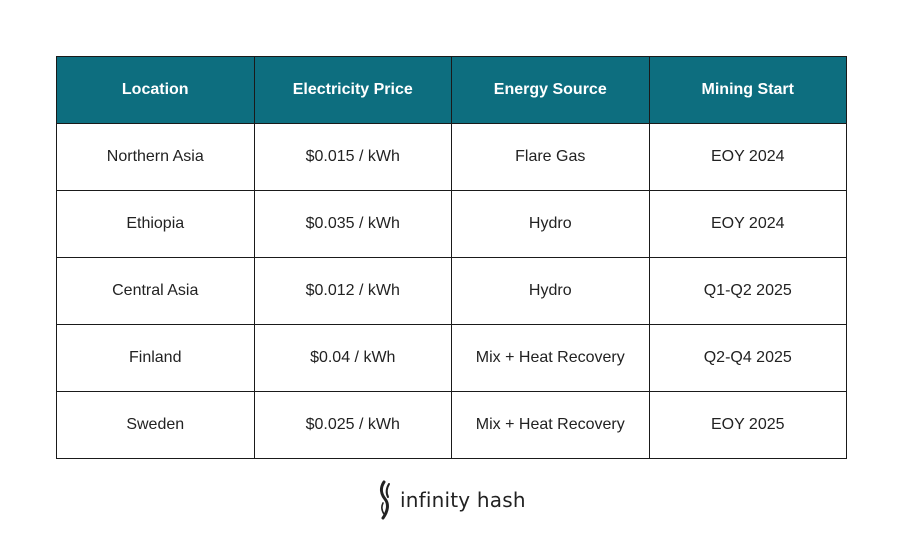 The image size is (904, 556). Describe the element at coordinates (155, 358) in the screenshot. I see `cell-location: Finland` at that location.